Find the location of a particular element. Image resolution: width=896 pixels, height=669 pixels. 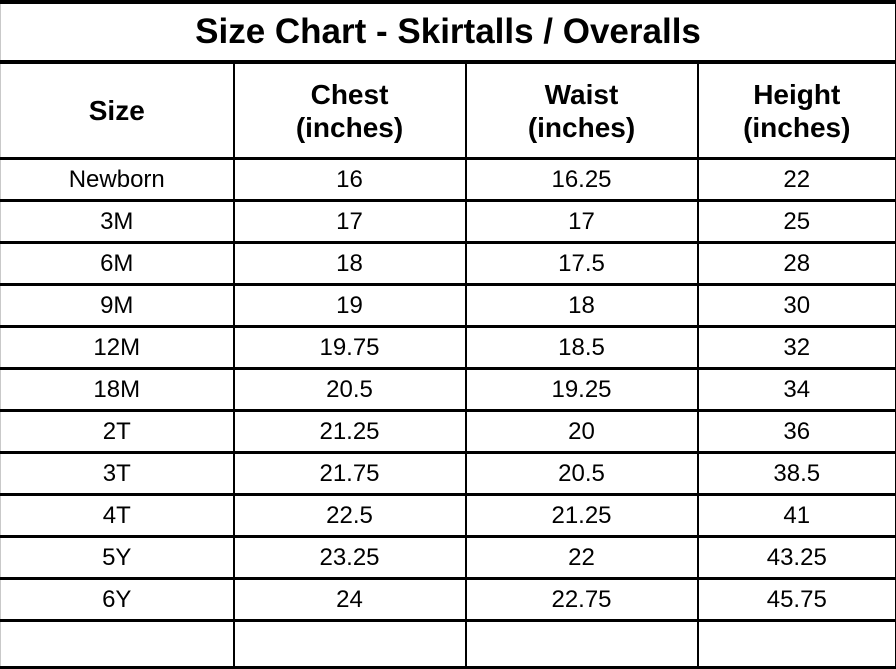

chest-cell: 17 is located at coordinates (350, 222).